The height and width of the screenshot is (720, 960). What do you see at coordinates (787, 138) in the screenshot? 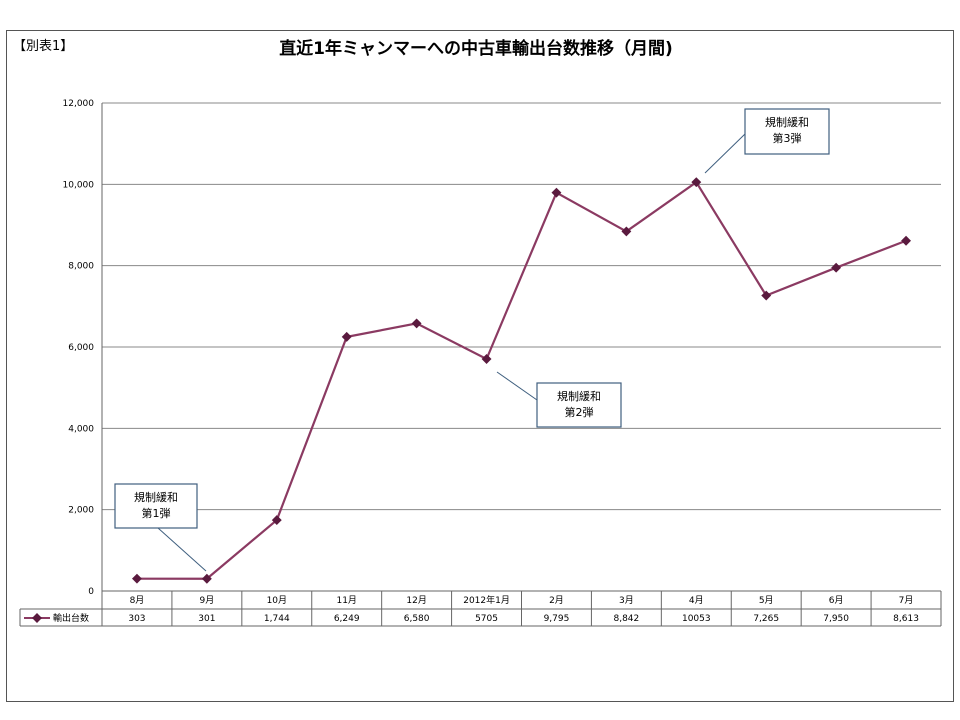
I see `callout-text: 第3弾` at bounding box center [787, 138].